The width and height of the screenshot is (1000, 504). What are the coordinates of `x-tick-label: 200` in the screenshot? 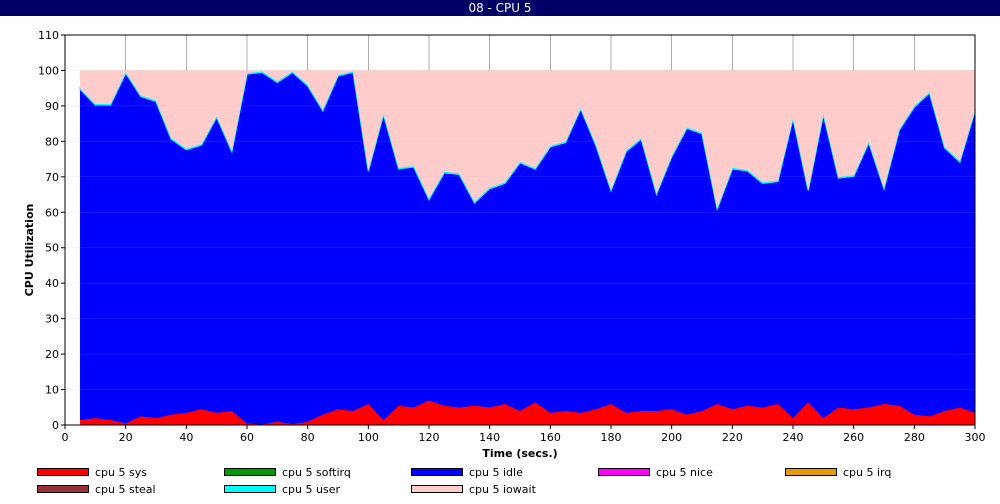 It's located at (671, 437).